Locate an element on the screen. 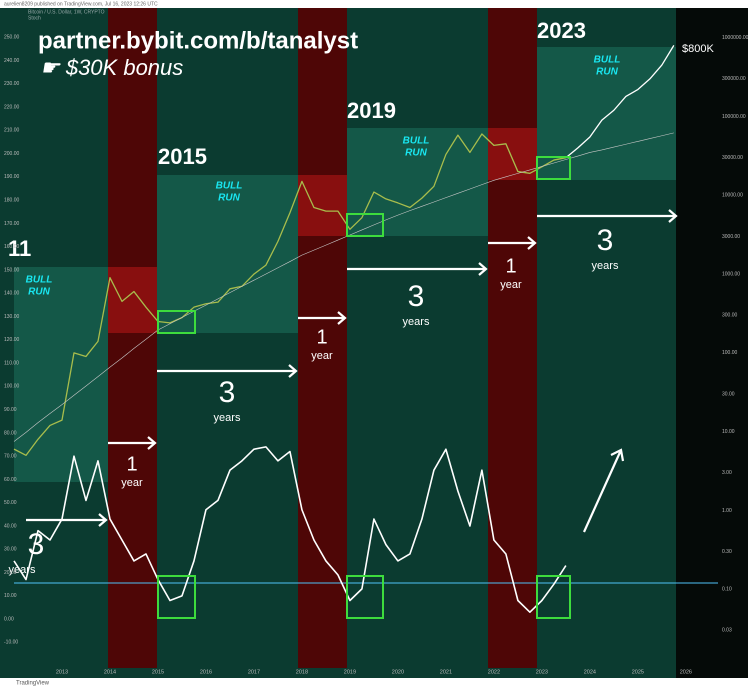 The width and height of the screenshot is (748, 688). y2-tick-label: 0.03 is located at coordinates (727, 631).